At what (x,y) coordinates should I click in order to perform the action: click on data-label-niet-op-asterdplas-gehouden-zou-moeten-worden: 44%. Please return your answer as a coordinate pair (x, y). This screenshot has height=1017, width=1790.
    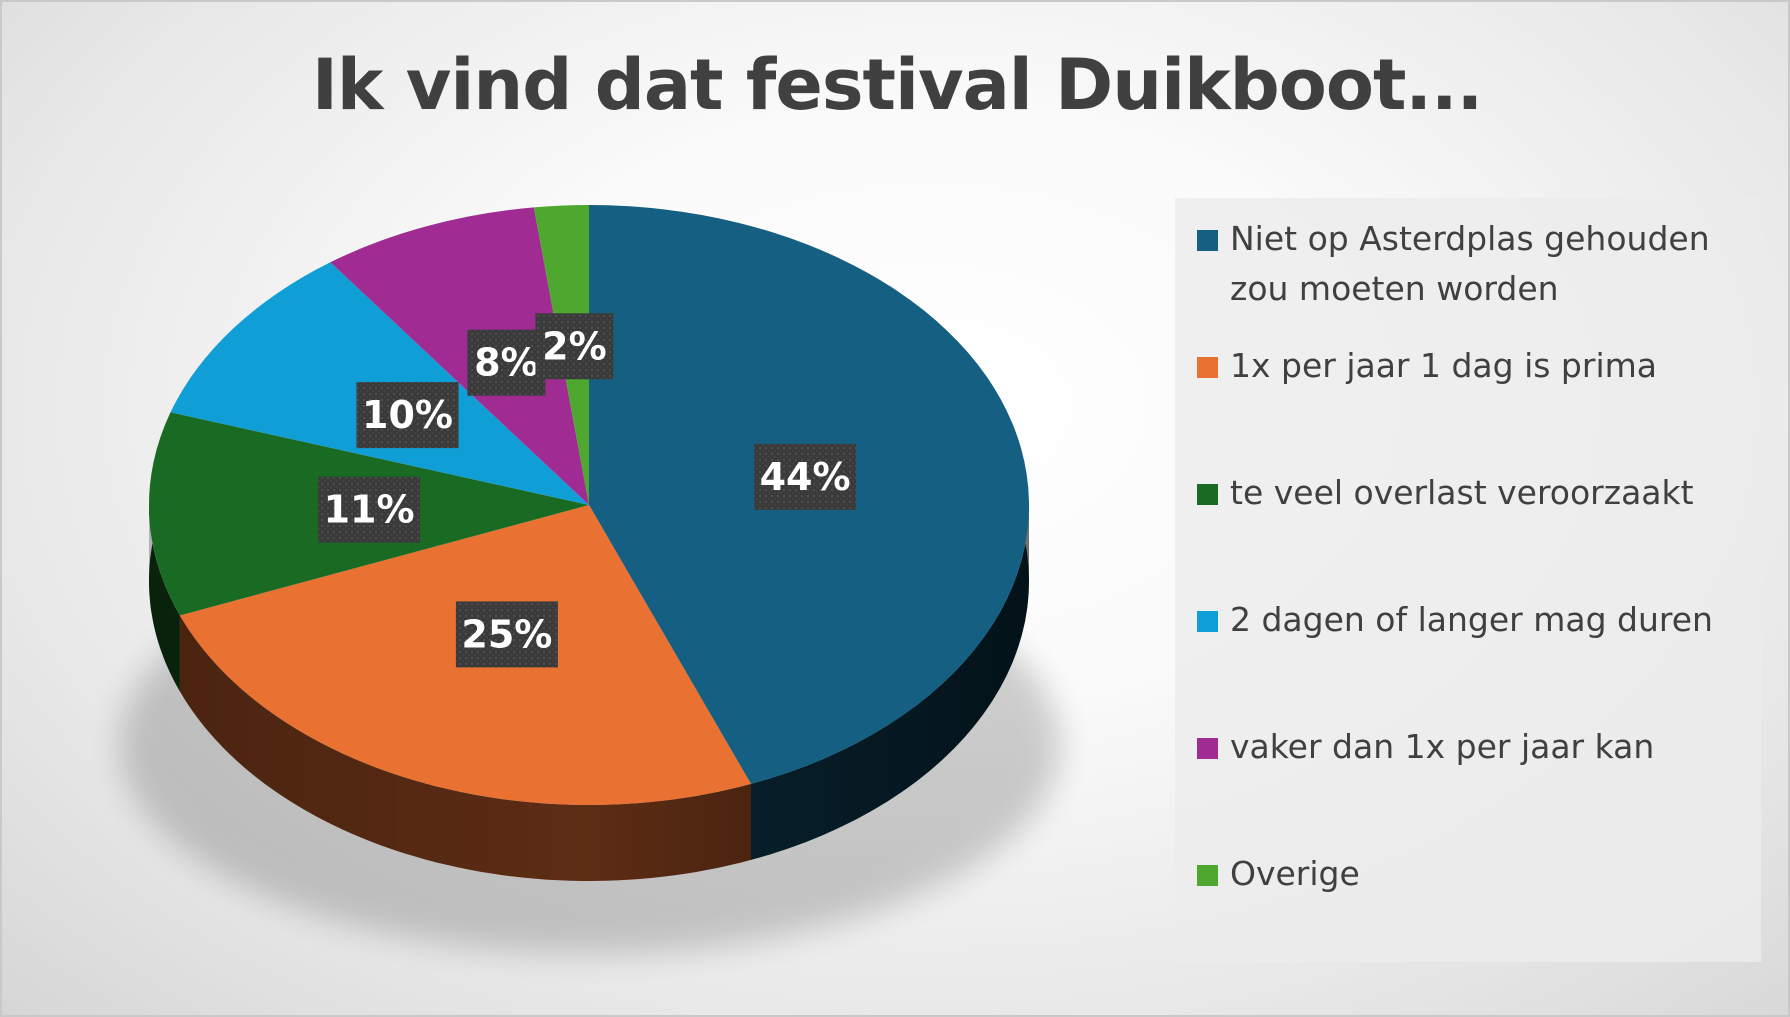
    Looking at the image, I should click on (805, 476).